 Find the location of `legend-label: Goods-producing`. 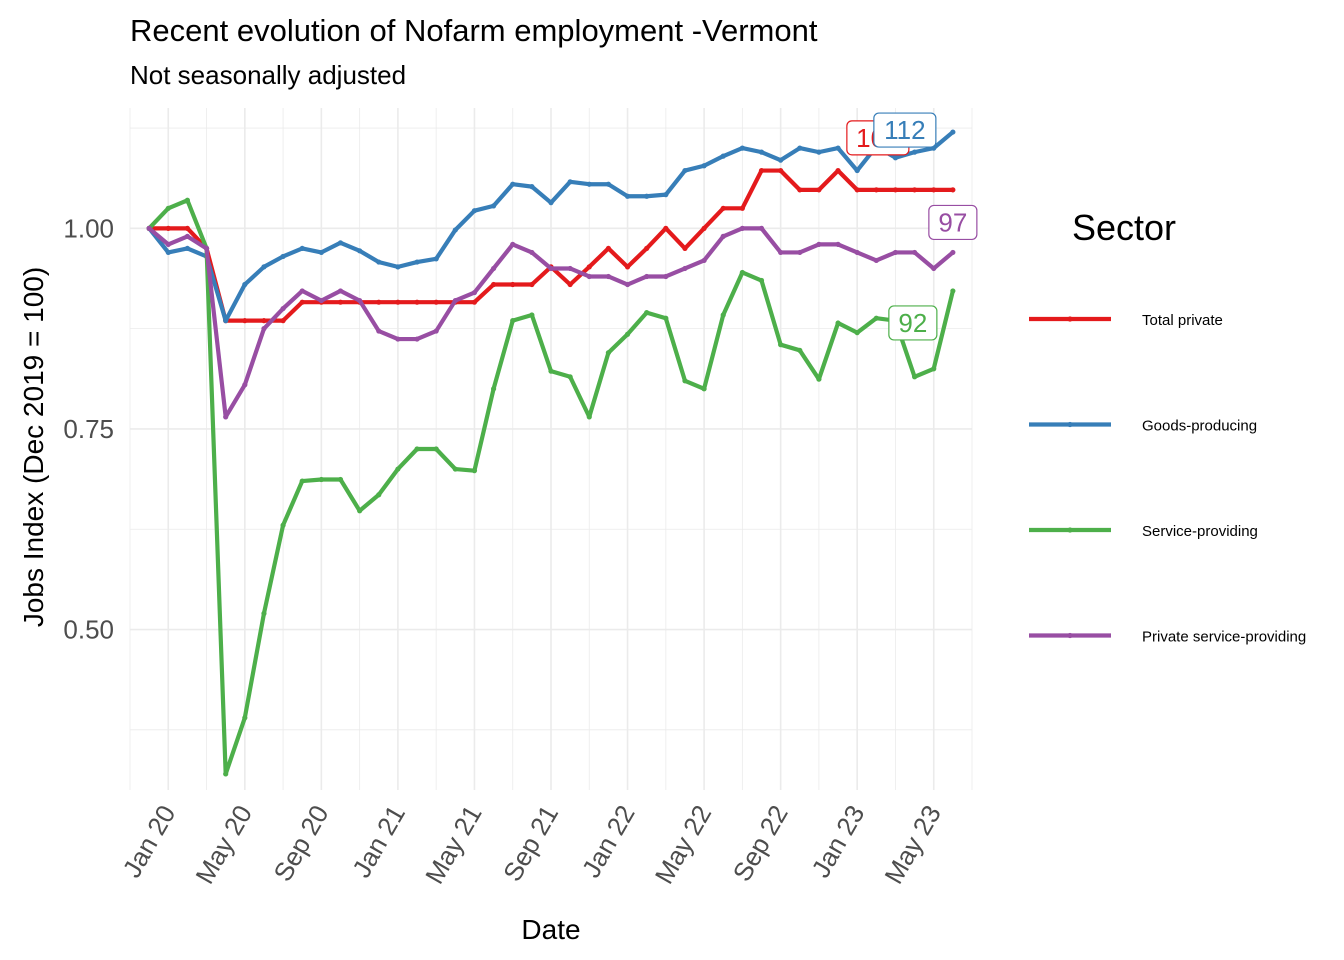

legend-label: Goods-producing is located at coordinates (1199, 426).